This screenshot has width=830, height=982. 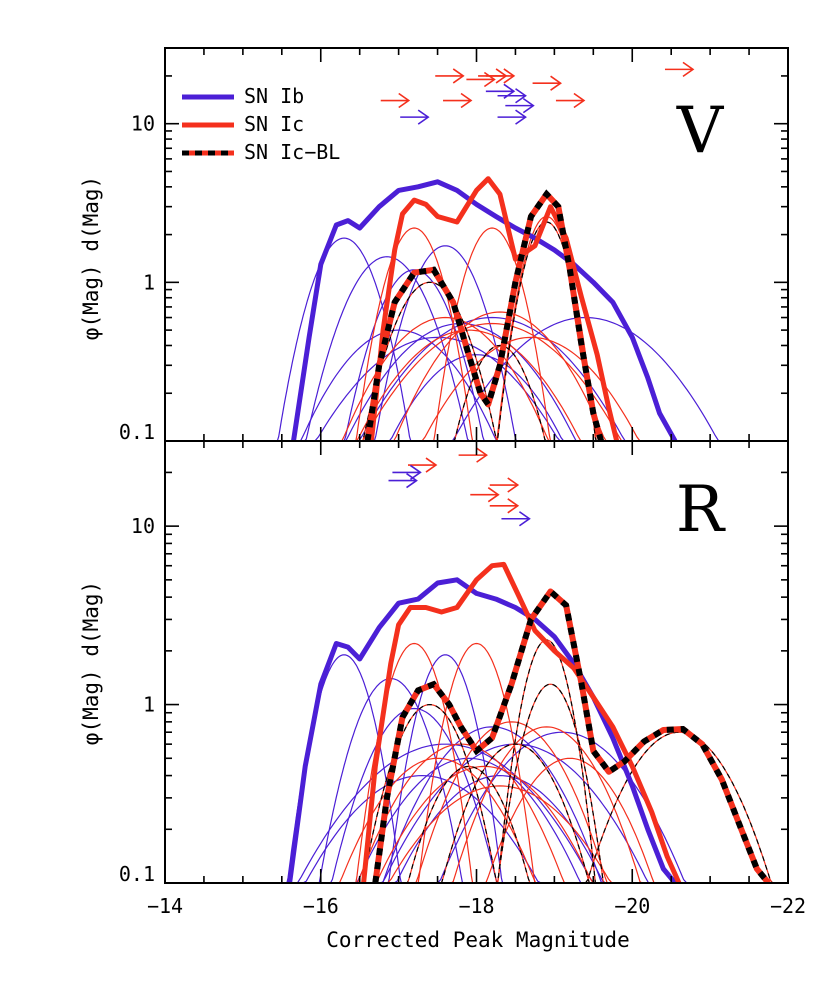 What do you see at coordinates (788, 906) in the screenshot?
I see `r-x-tick-label-4: −22` at bounding box center [788, 906].